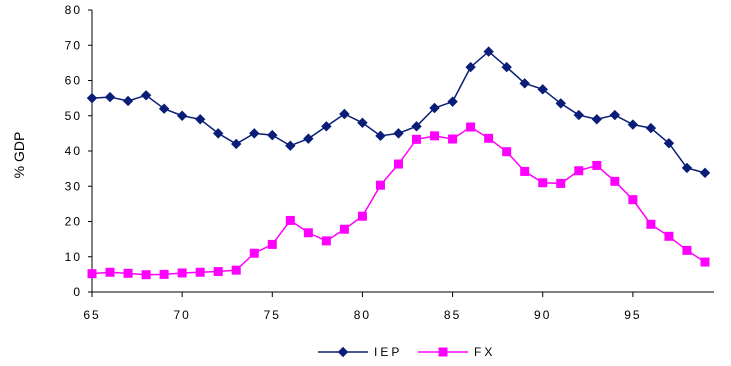 This screenshot has width=731, height=366. I want to click on y-tick-label: 0, so click(77, 292).